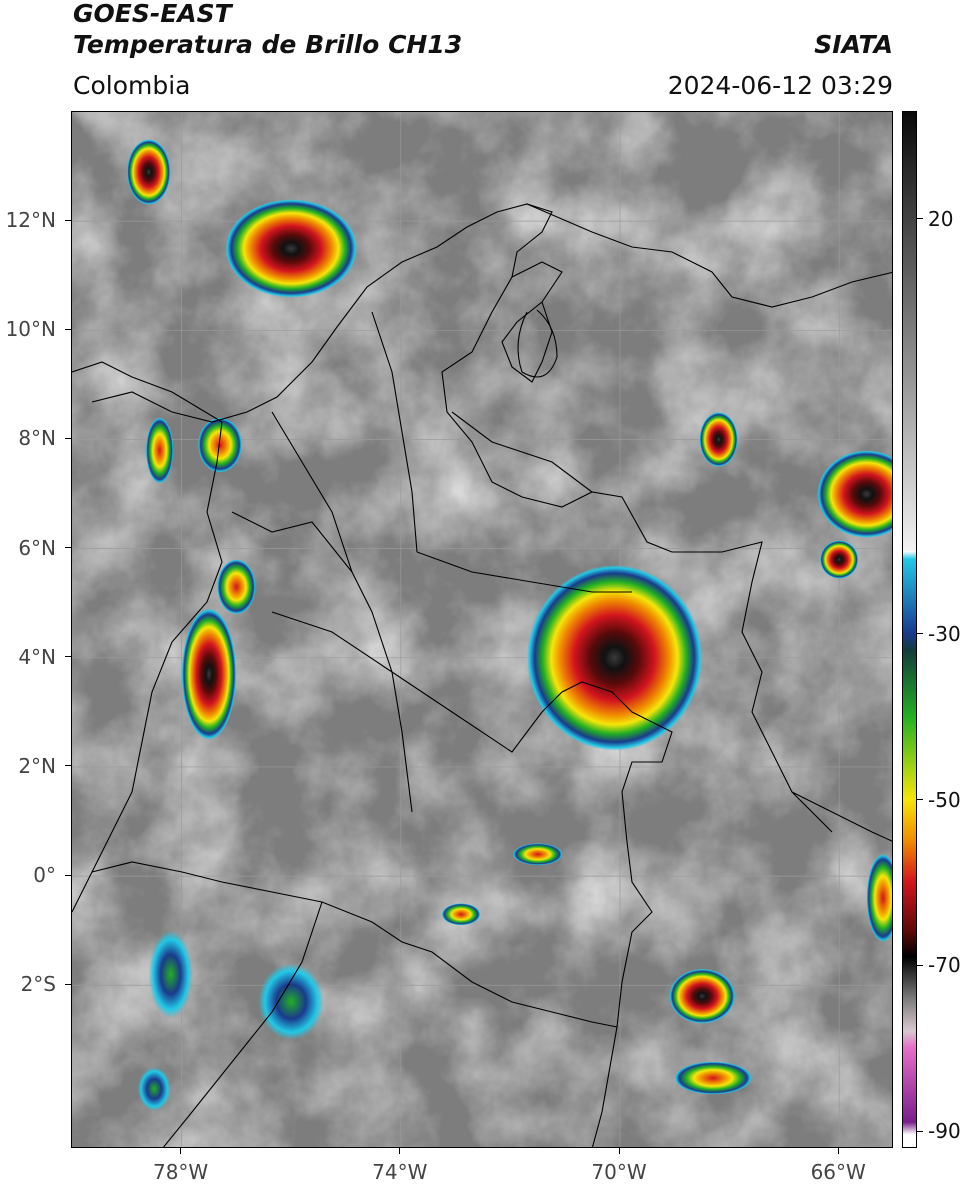 This screenshot has width=966, height=1190. I want to click on datetime-label: 2024-06-12 03:29, so click(780, 85).